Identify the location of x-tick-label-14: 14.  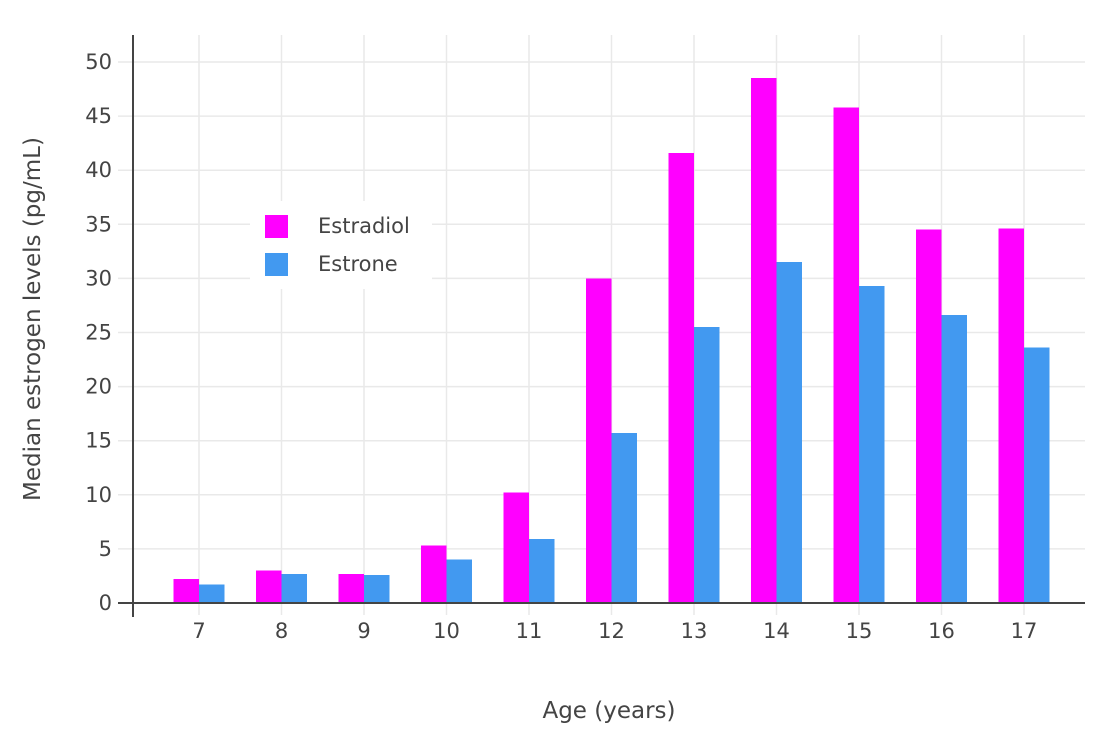
(776, 631).